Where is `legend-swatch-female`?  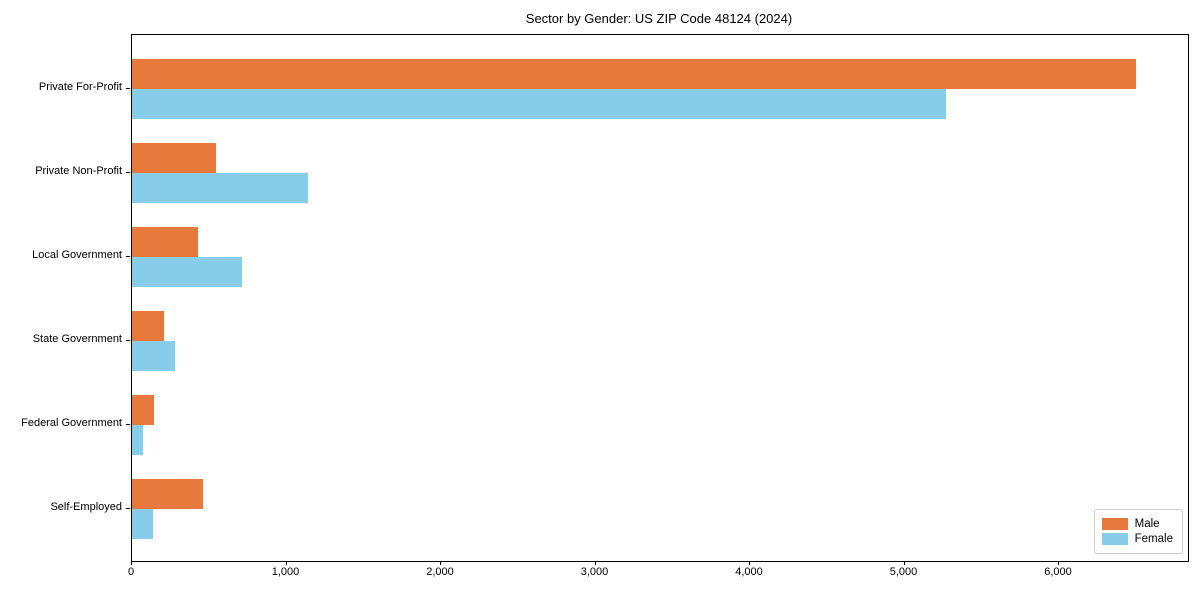
legend-swatch-female is located at coordinates (1114, 539).